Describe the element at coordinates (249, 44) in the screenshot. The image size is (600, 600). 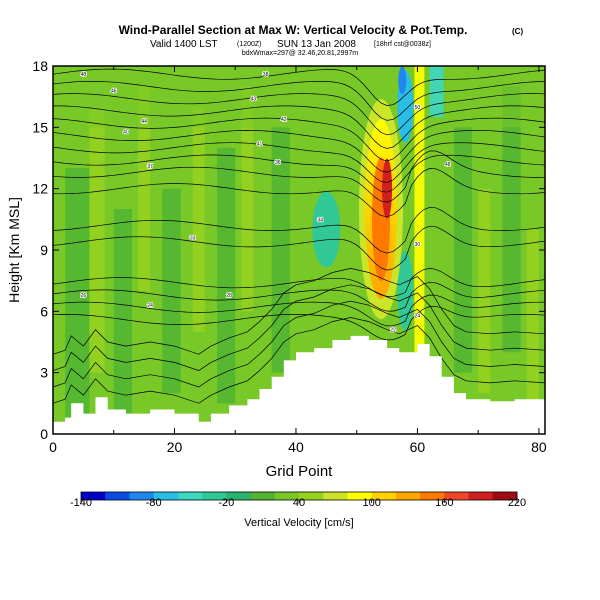
I see `valid-time-utc: (1200Z)` at that location.